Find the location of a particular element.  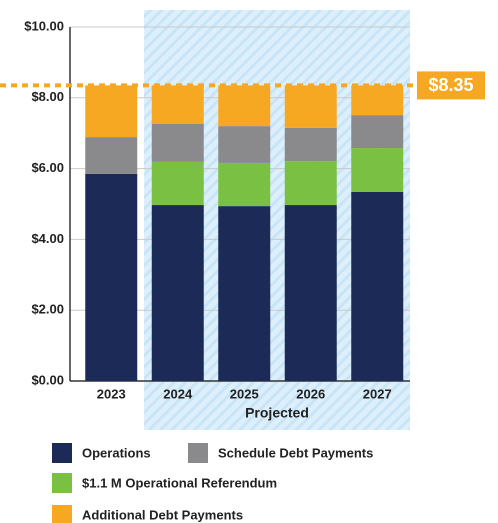

y-tick-label: $6.00 is located at coordinates (47, 167).